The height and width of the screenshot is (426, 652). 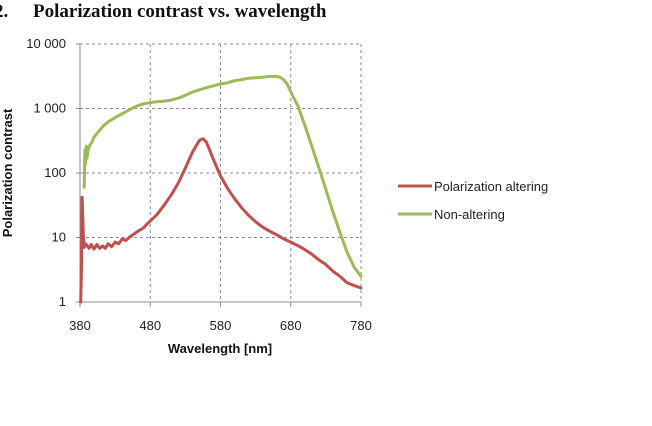 What do you see at coordinates (491, 186) in the screenshot?
I see `legend-label-polarization-altering: Polarization altering` at bounding box center [491, 186].